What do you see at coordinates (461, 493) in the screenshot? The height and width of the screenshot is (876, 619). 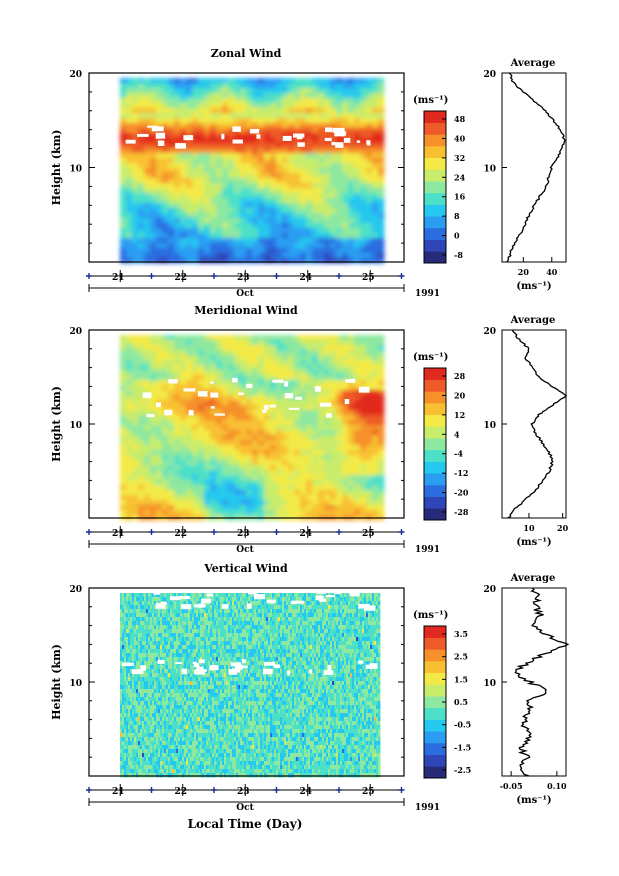 I see `colorbar-tick-label: -20` at bounding box center [461, 493].